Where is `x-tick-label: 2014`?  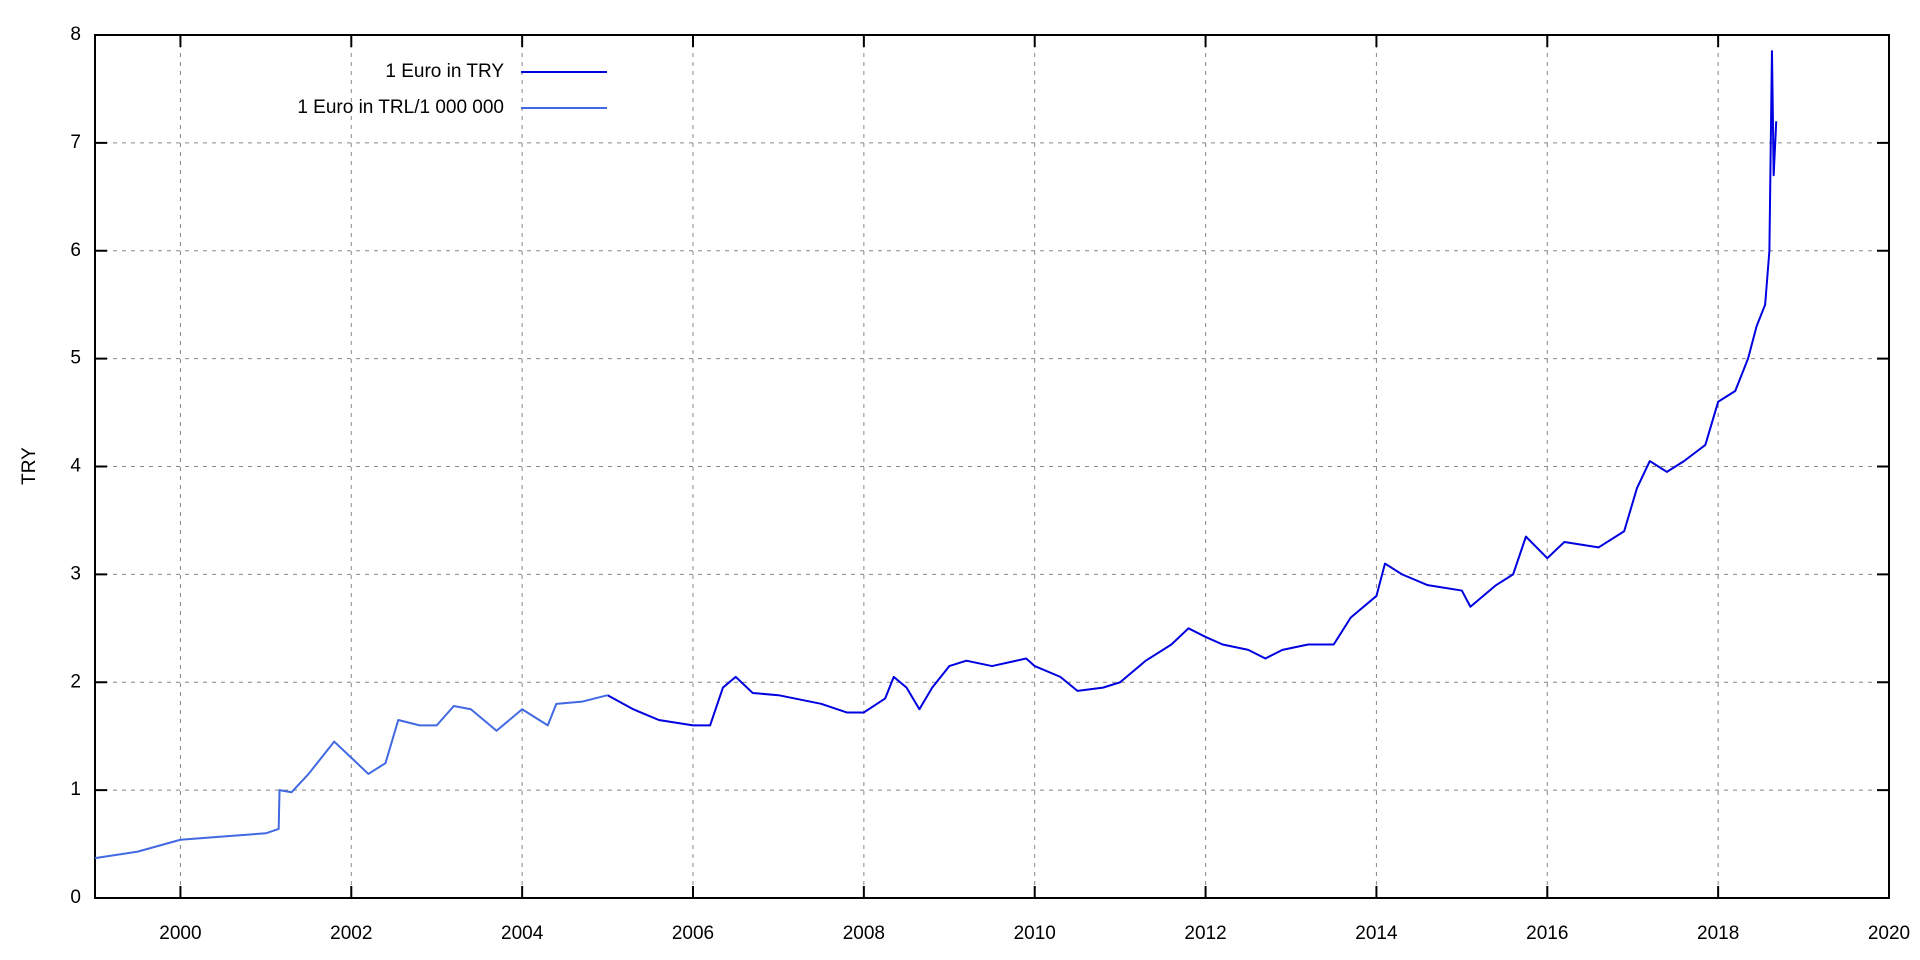 x-tick-label: 2014 is located at coordinates (1376, 933).